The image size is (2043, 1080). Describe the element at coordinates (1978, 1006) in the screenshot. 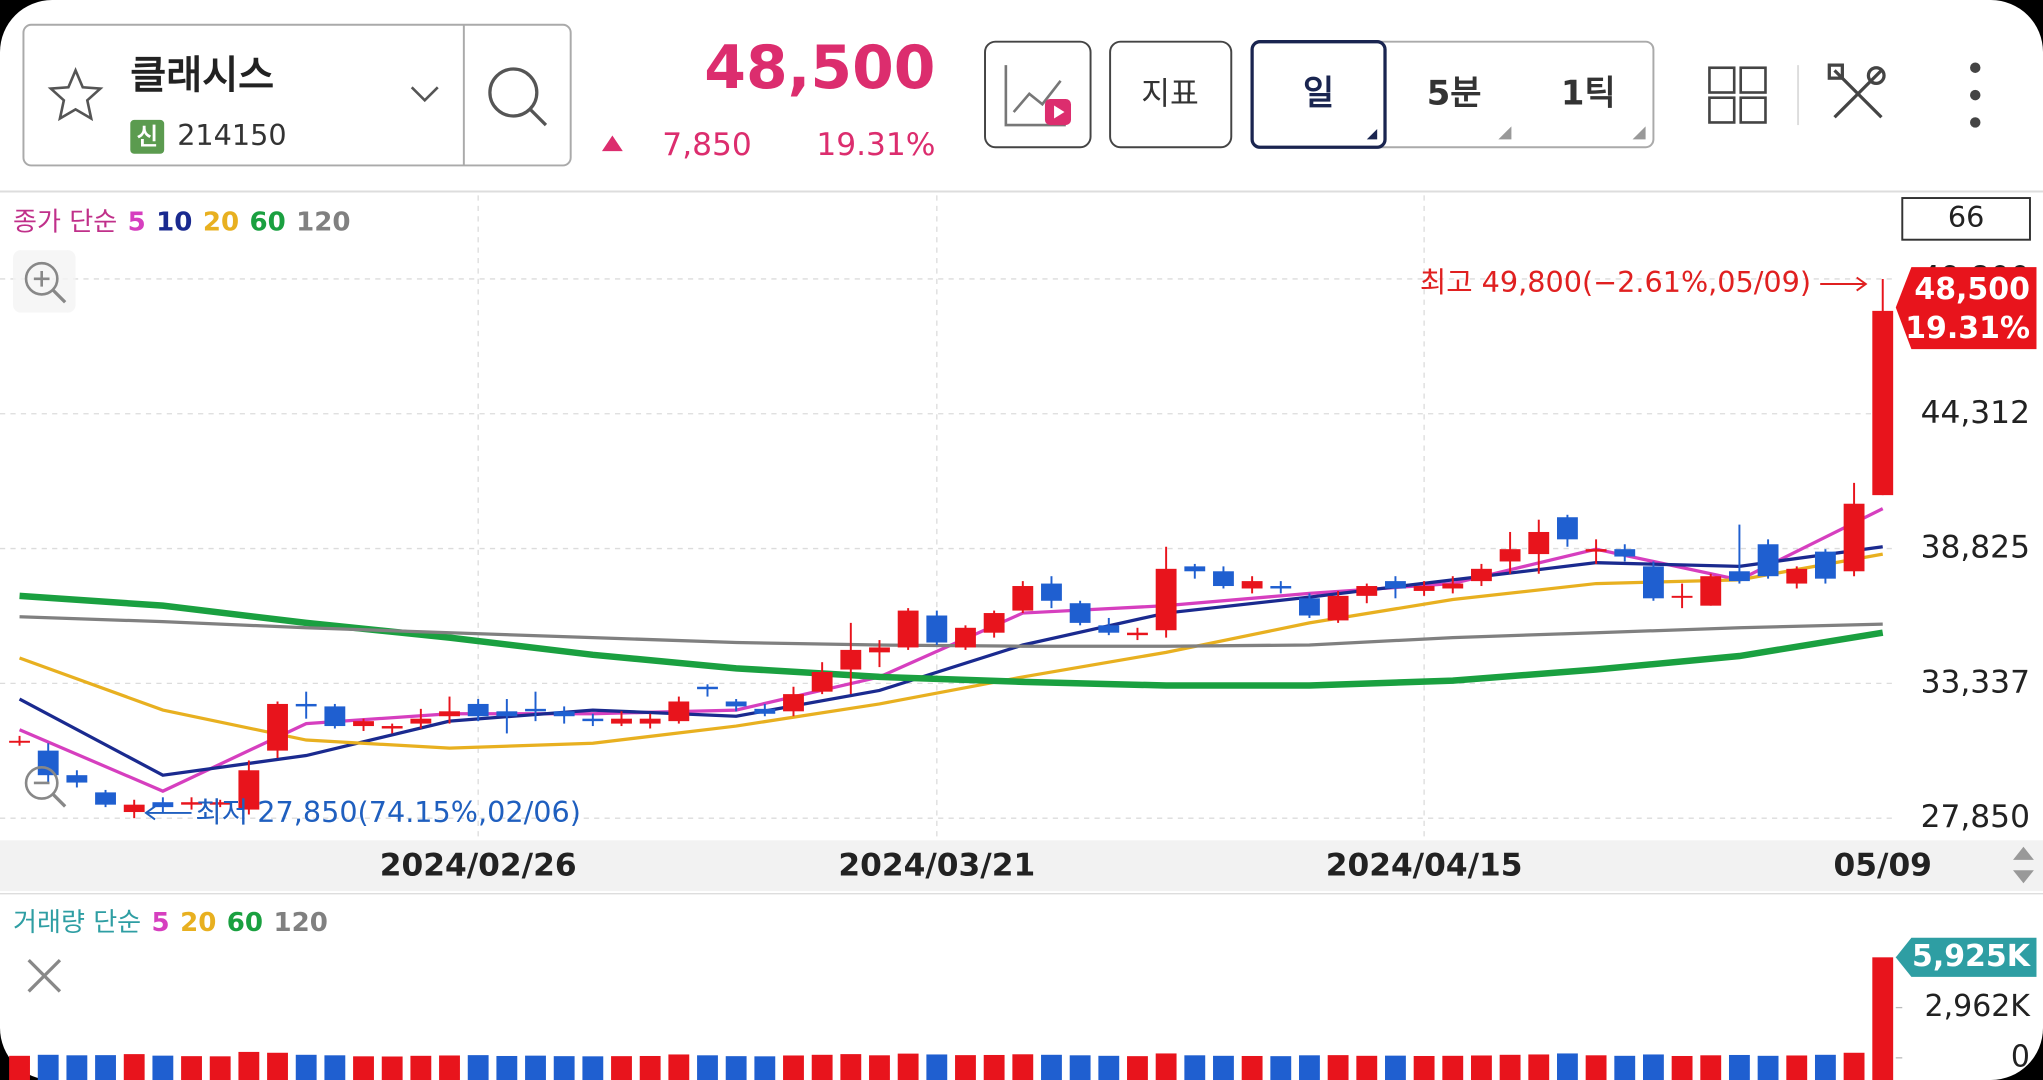

I see `y-tick-label: 2,962K` at that location.